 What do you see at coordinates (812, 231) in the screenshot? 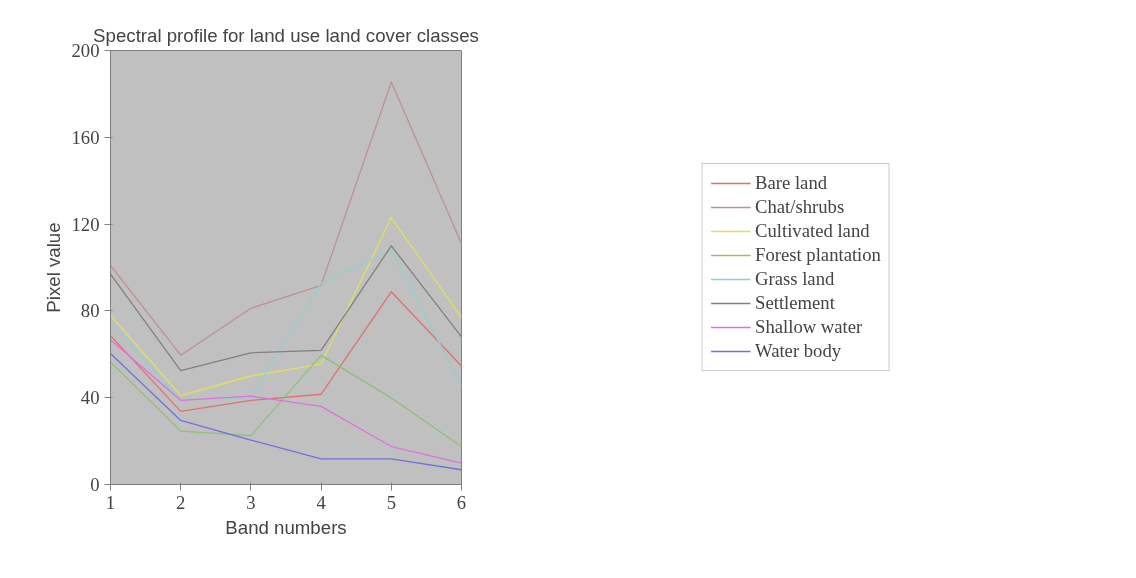
I see `legend-label: Cultivated land` at bounding box center [812, 231].